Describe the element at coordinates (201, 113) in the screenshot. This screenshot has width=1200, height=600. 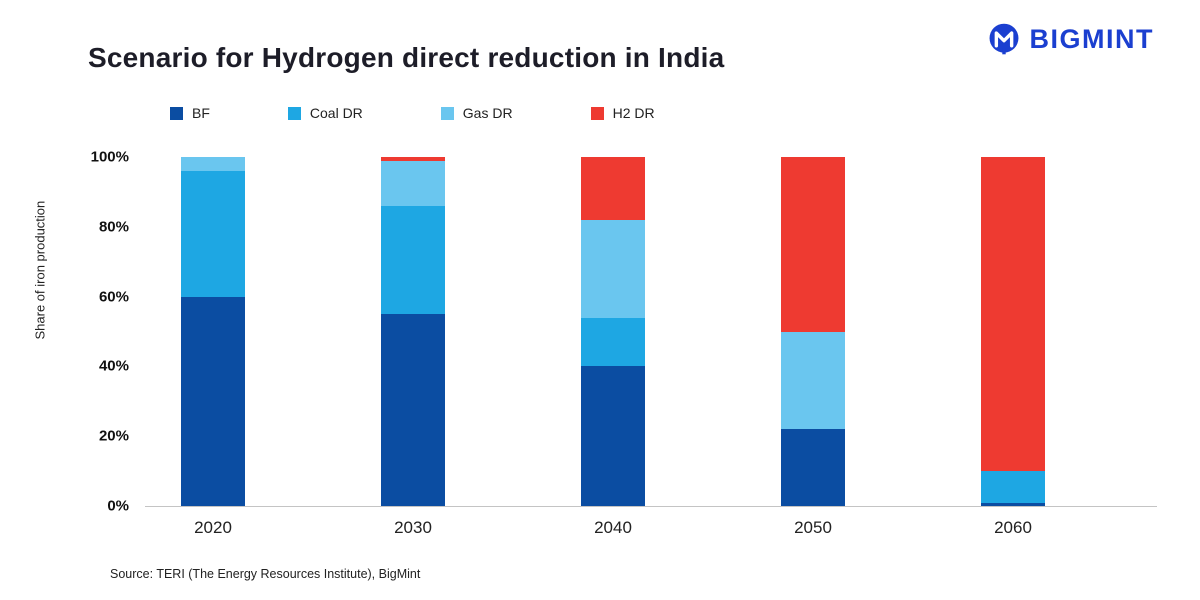
I see `legend-label: BF` at that location.